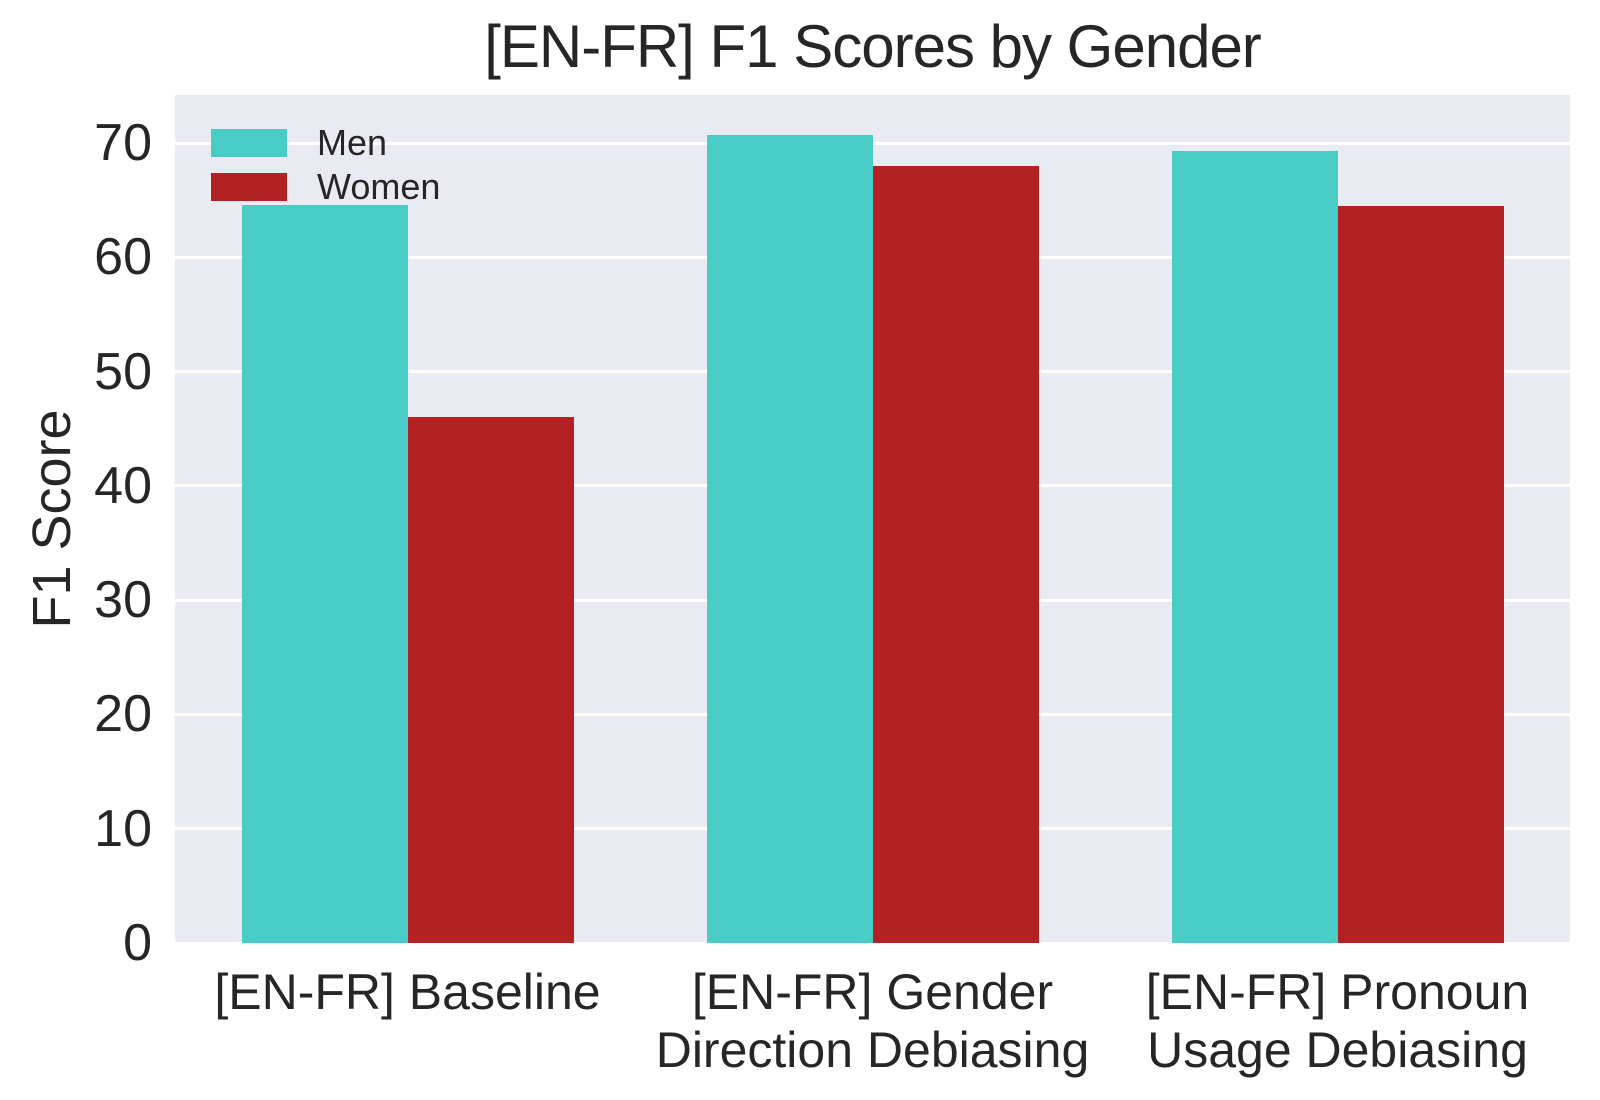 The image size is (1600, 1100). Describe the element at coordinates (379, 186) in the screenshot. I see `legend-label-women: Women` at that location.